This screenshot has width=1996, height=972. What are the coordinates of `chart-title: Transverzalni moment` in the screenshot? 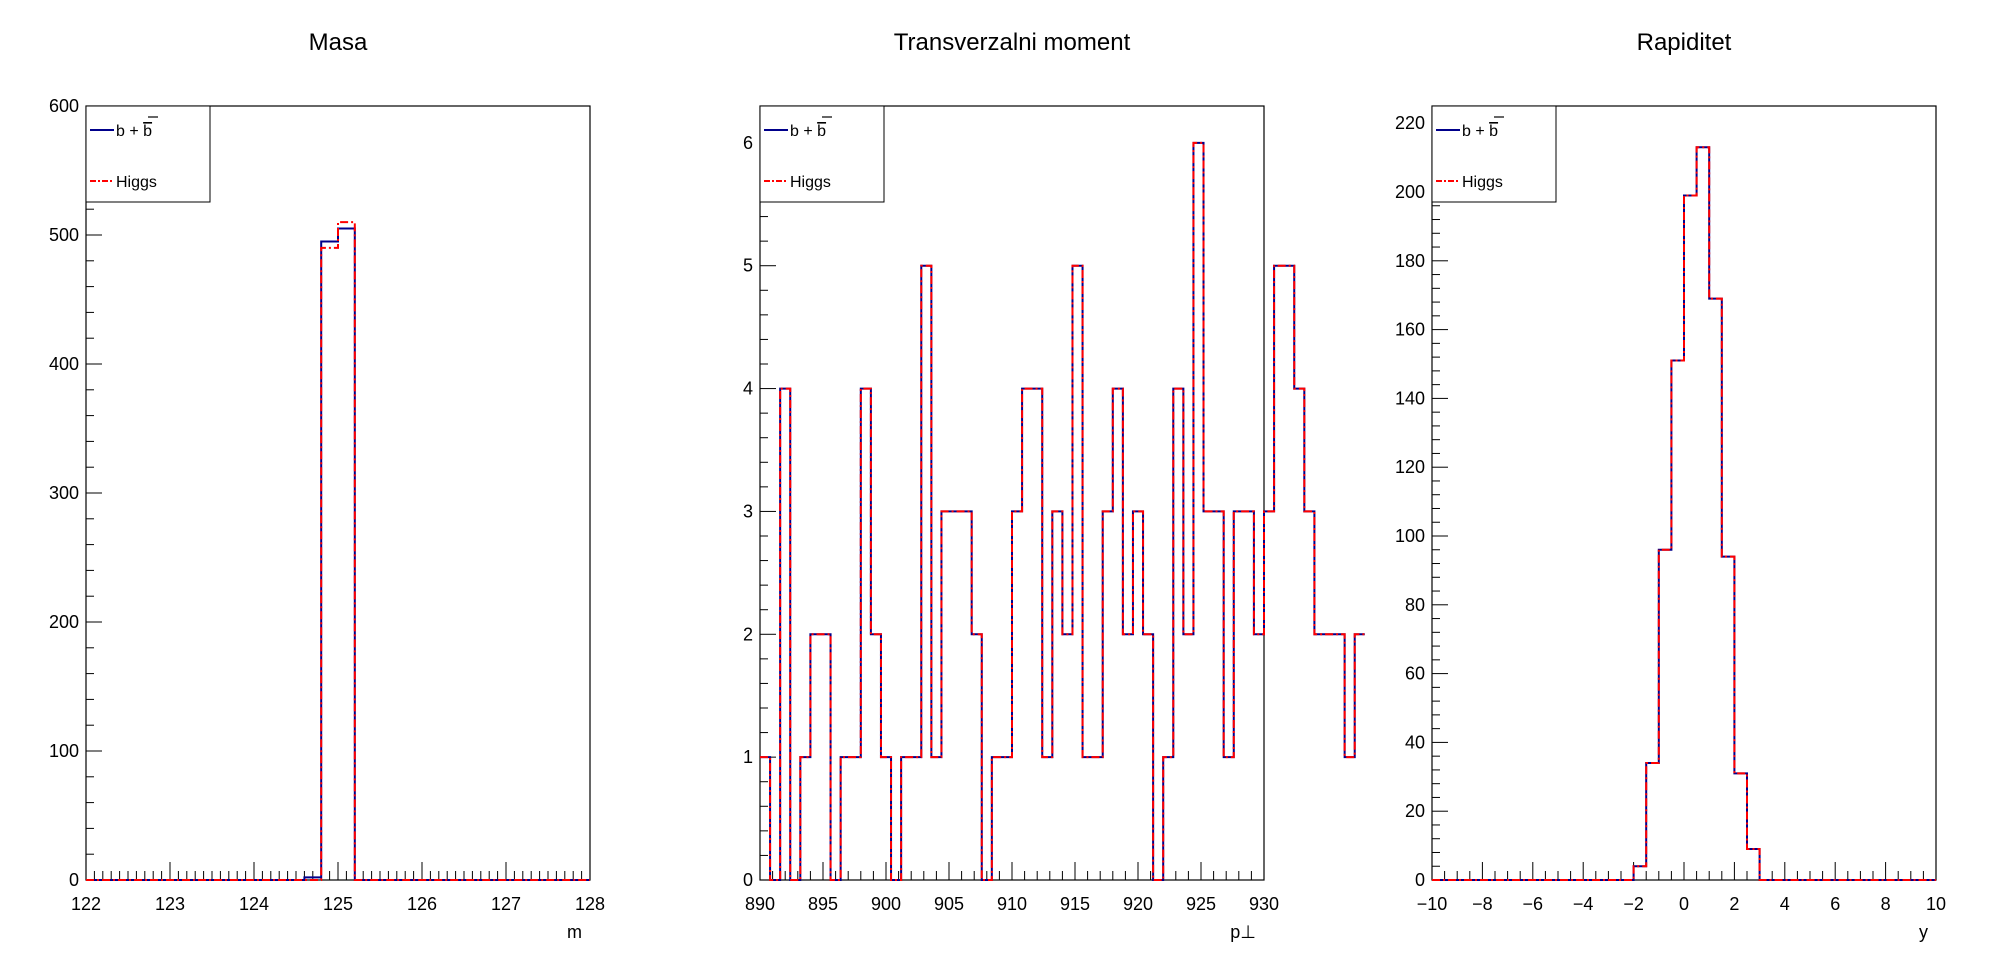 It's located at (1012, 42).